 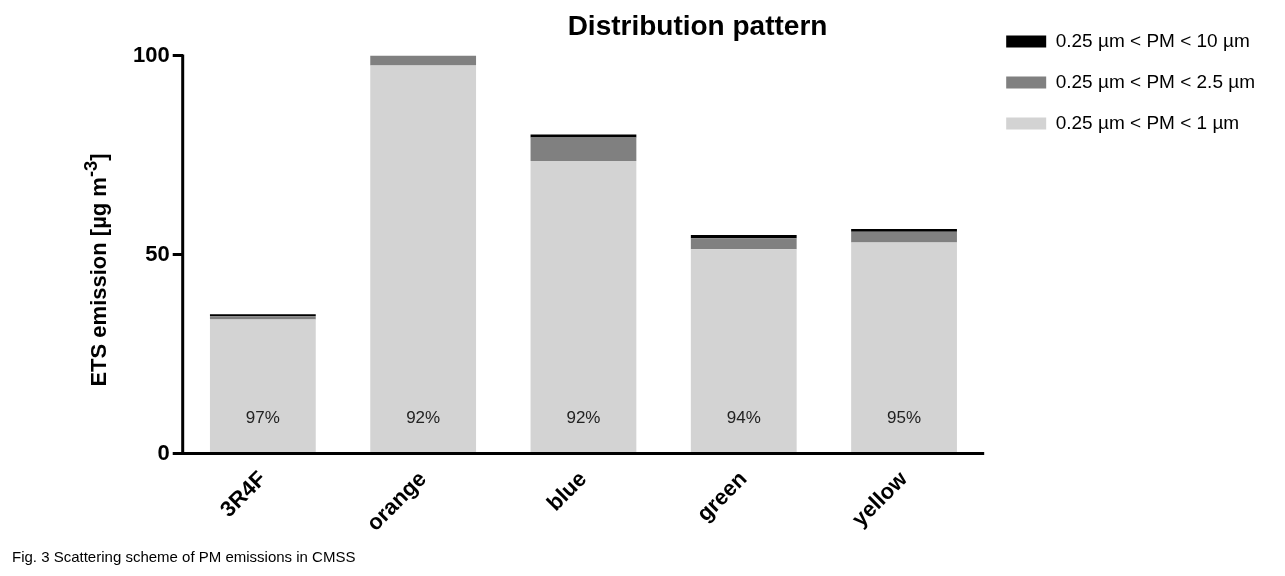 I want to click on chart-title: Distribution pattern, so click(x=697, y=25).